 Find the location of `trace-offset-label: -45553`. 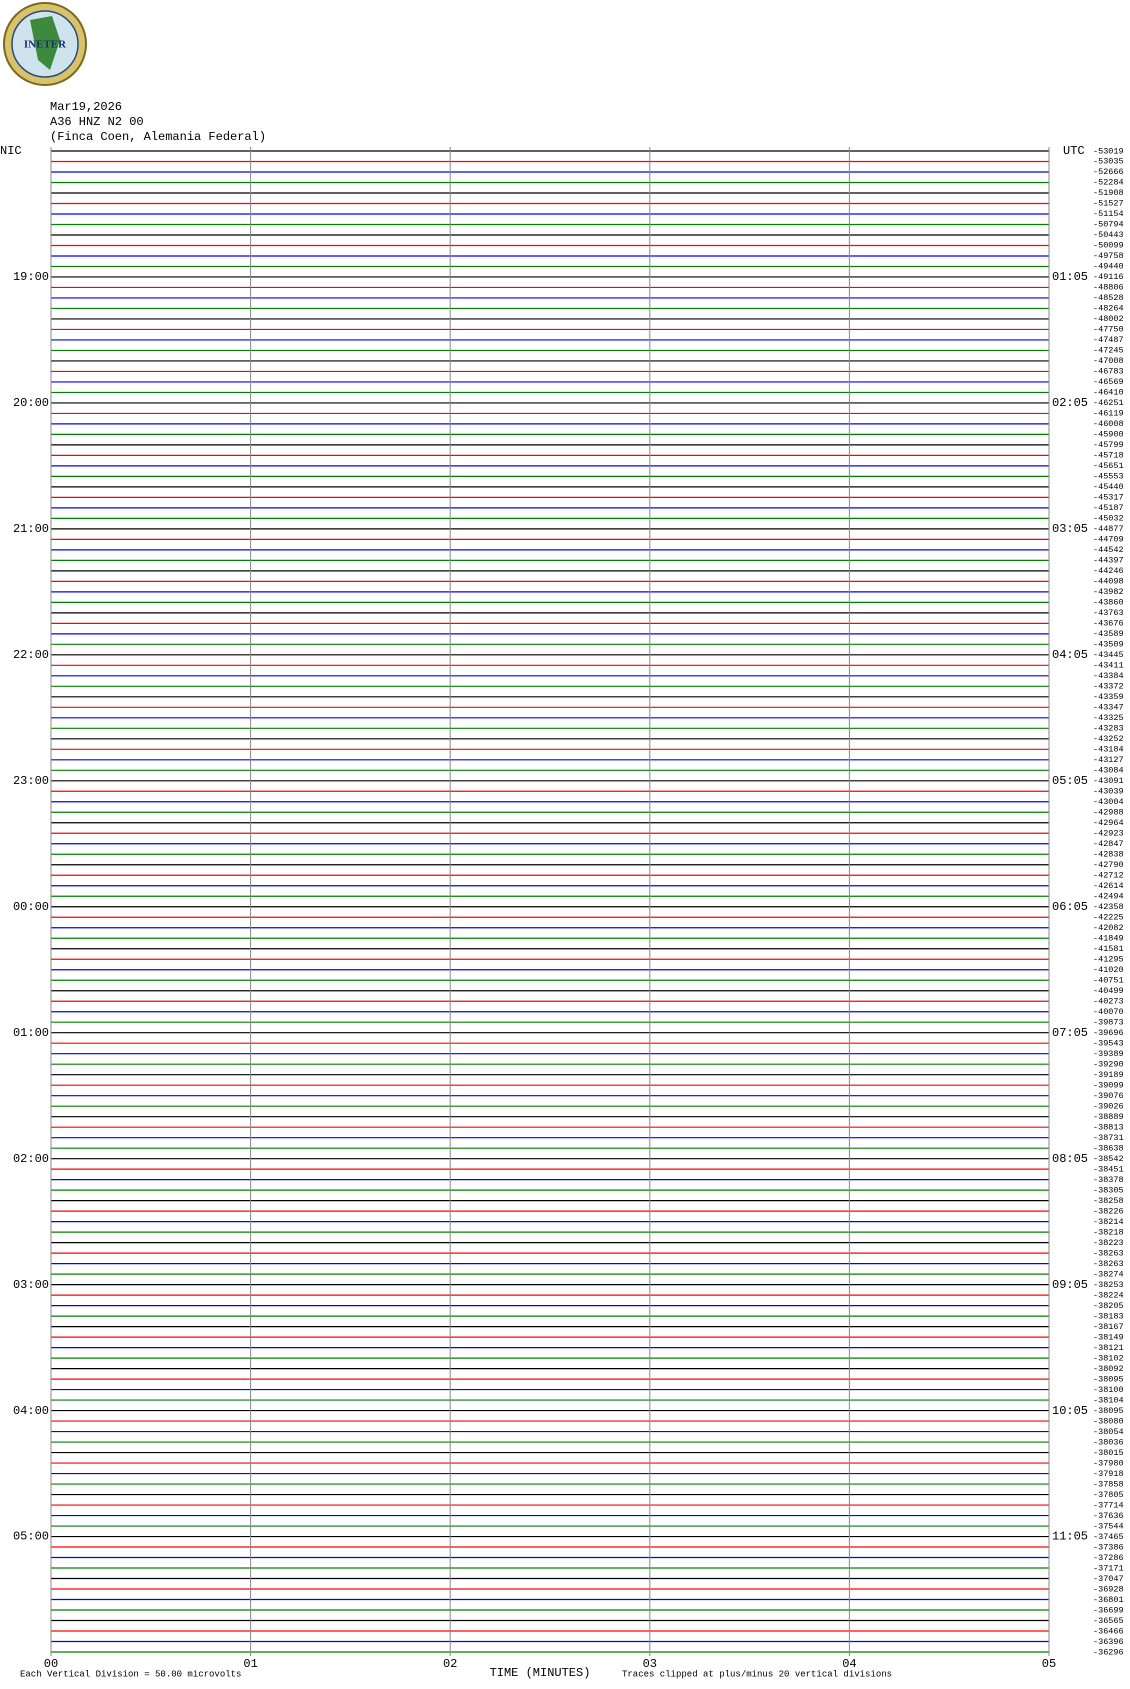

trace-offset-label: -45553 is located at coordinates (1108, 477).